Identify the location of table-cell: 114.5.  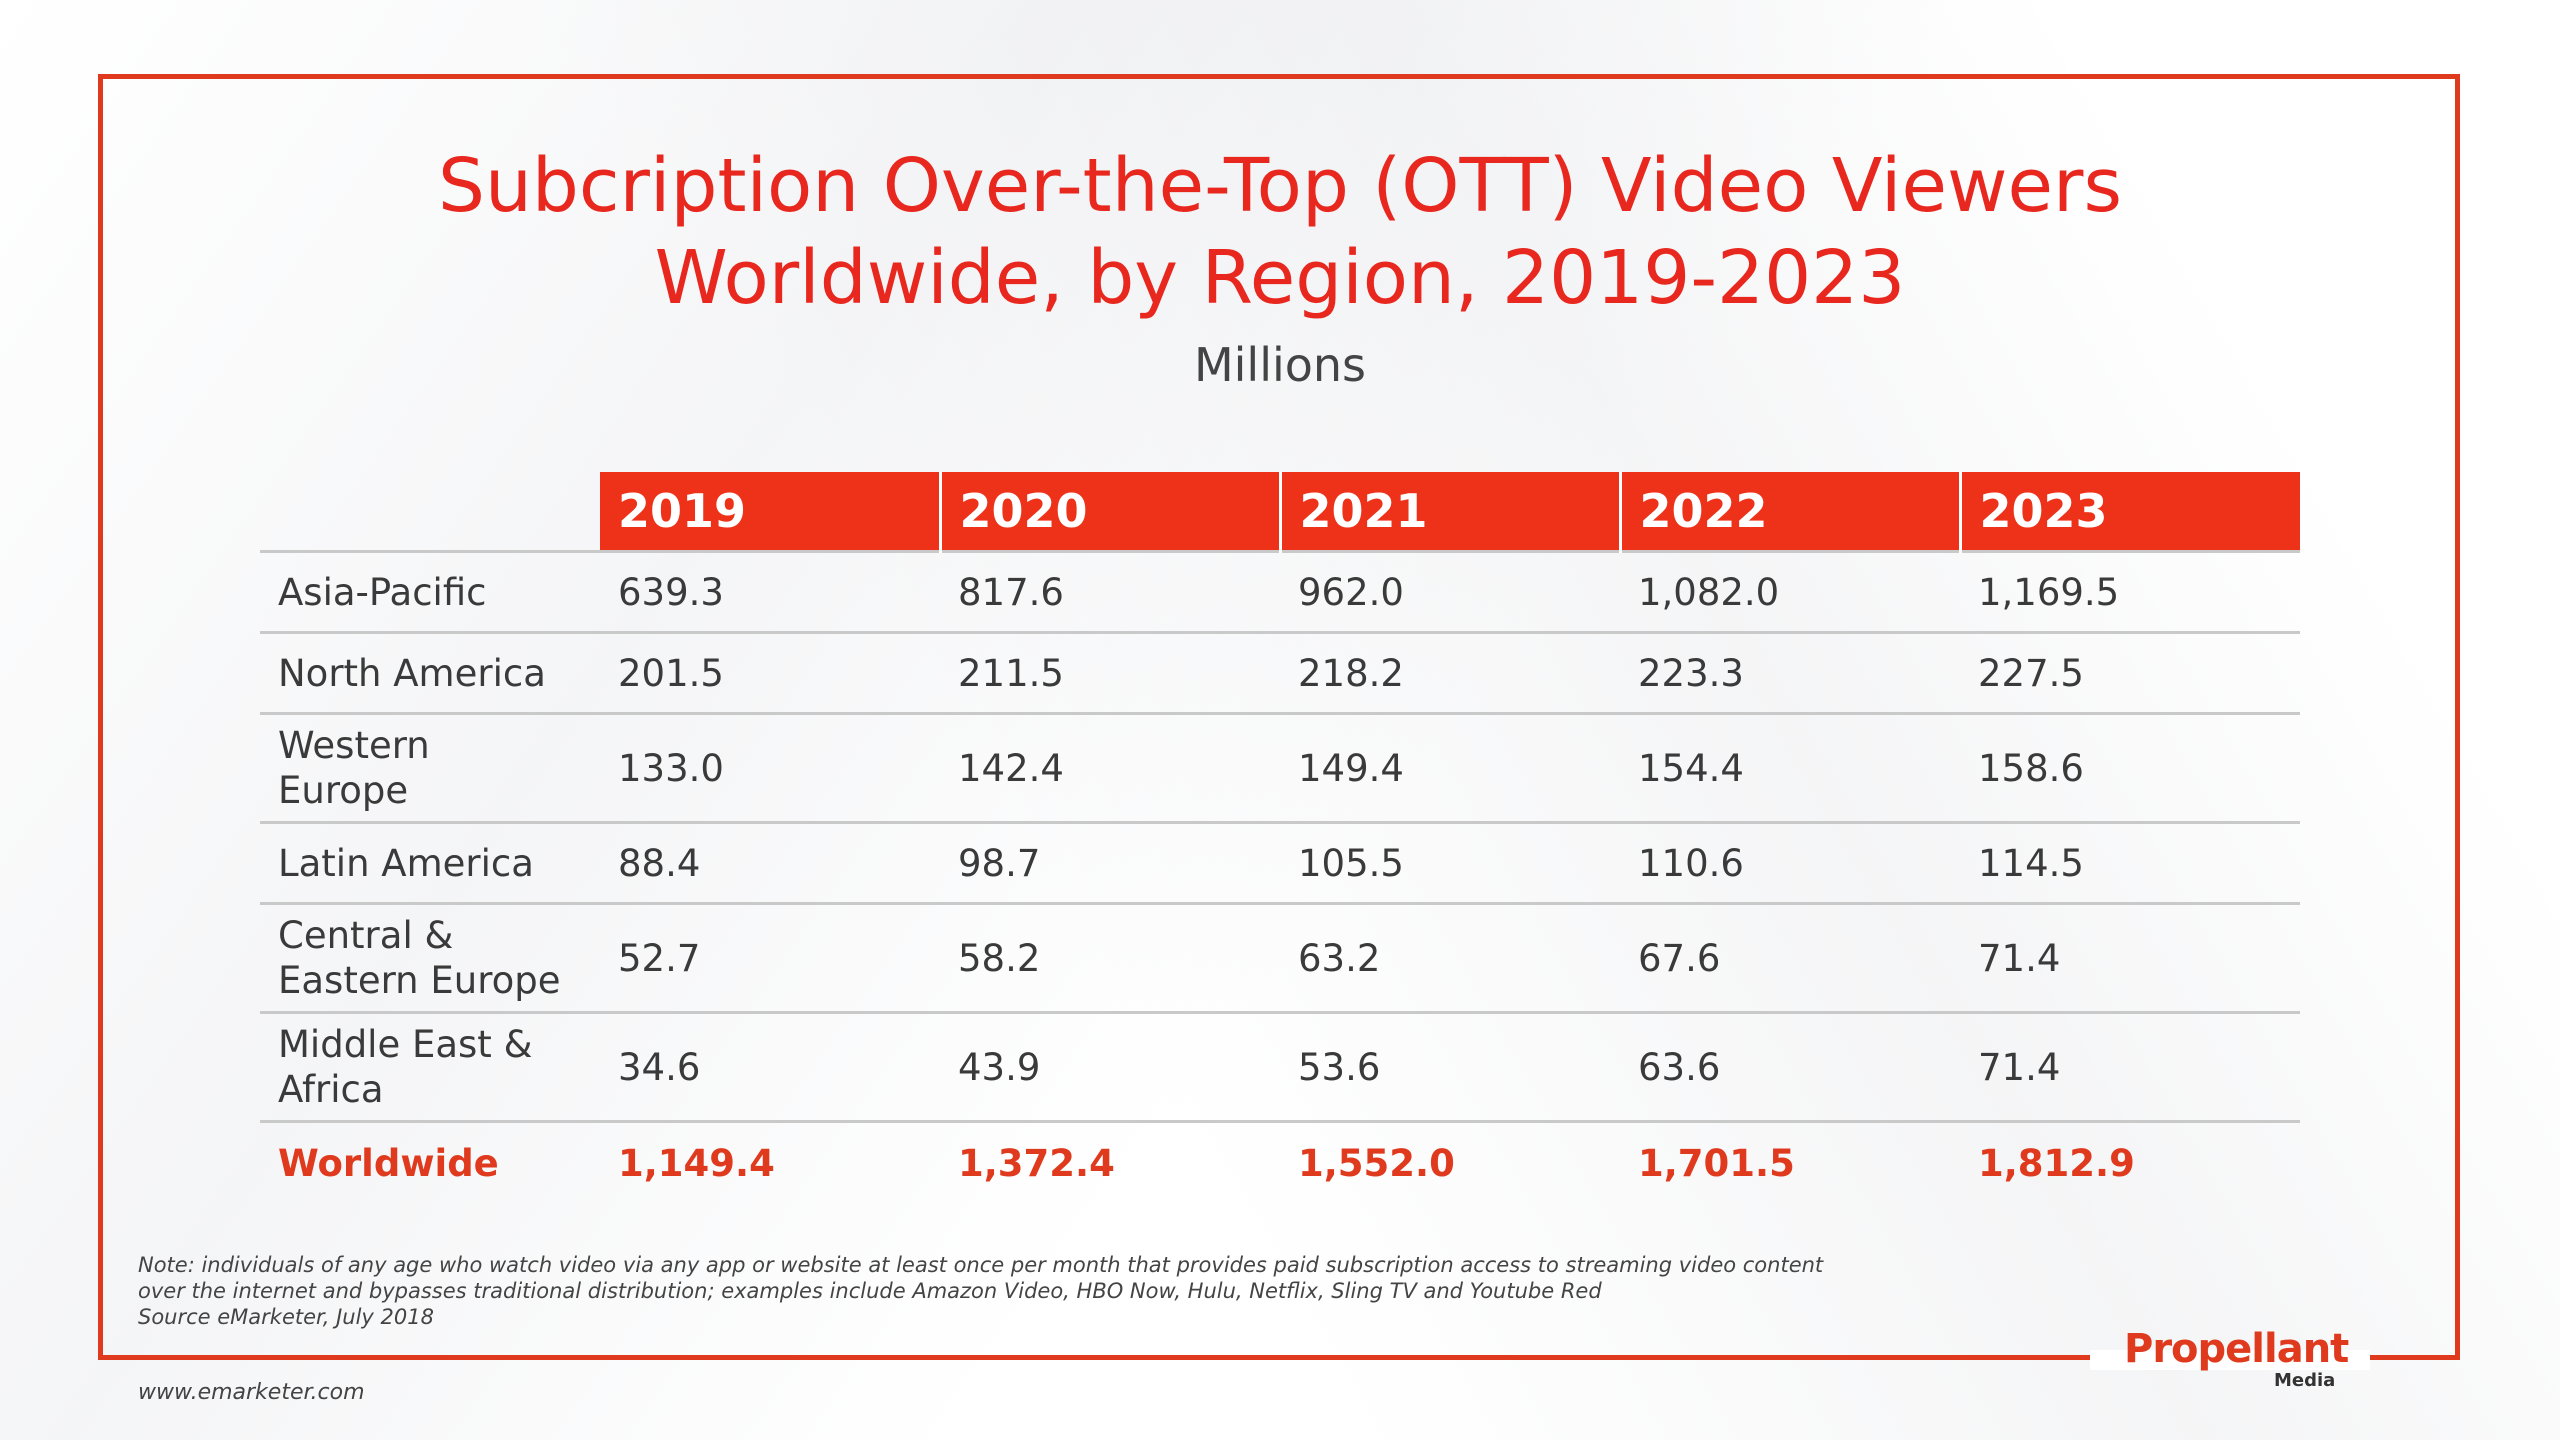
(2130, 863).